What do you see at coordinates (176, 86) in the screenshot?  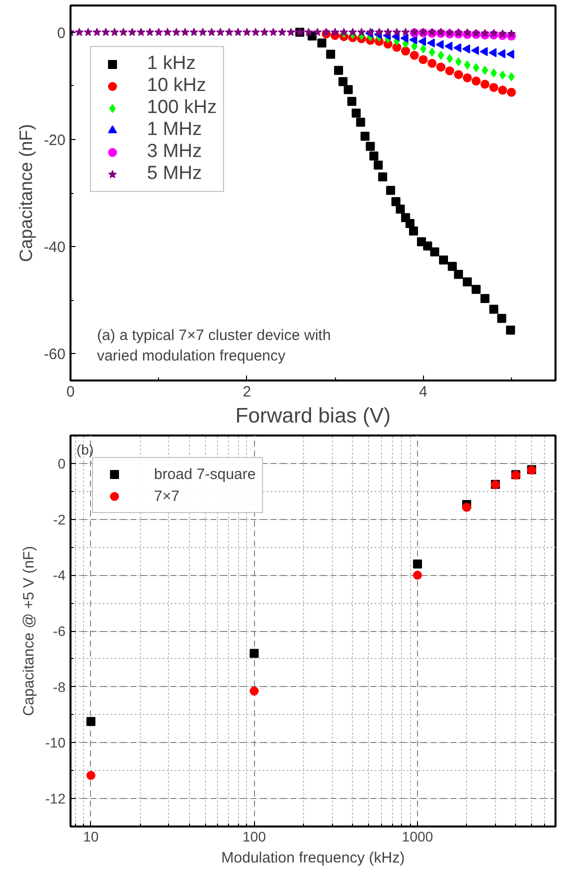 I see `legend-label: 10 kHz` at bounding box center [176, 86].